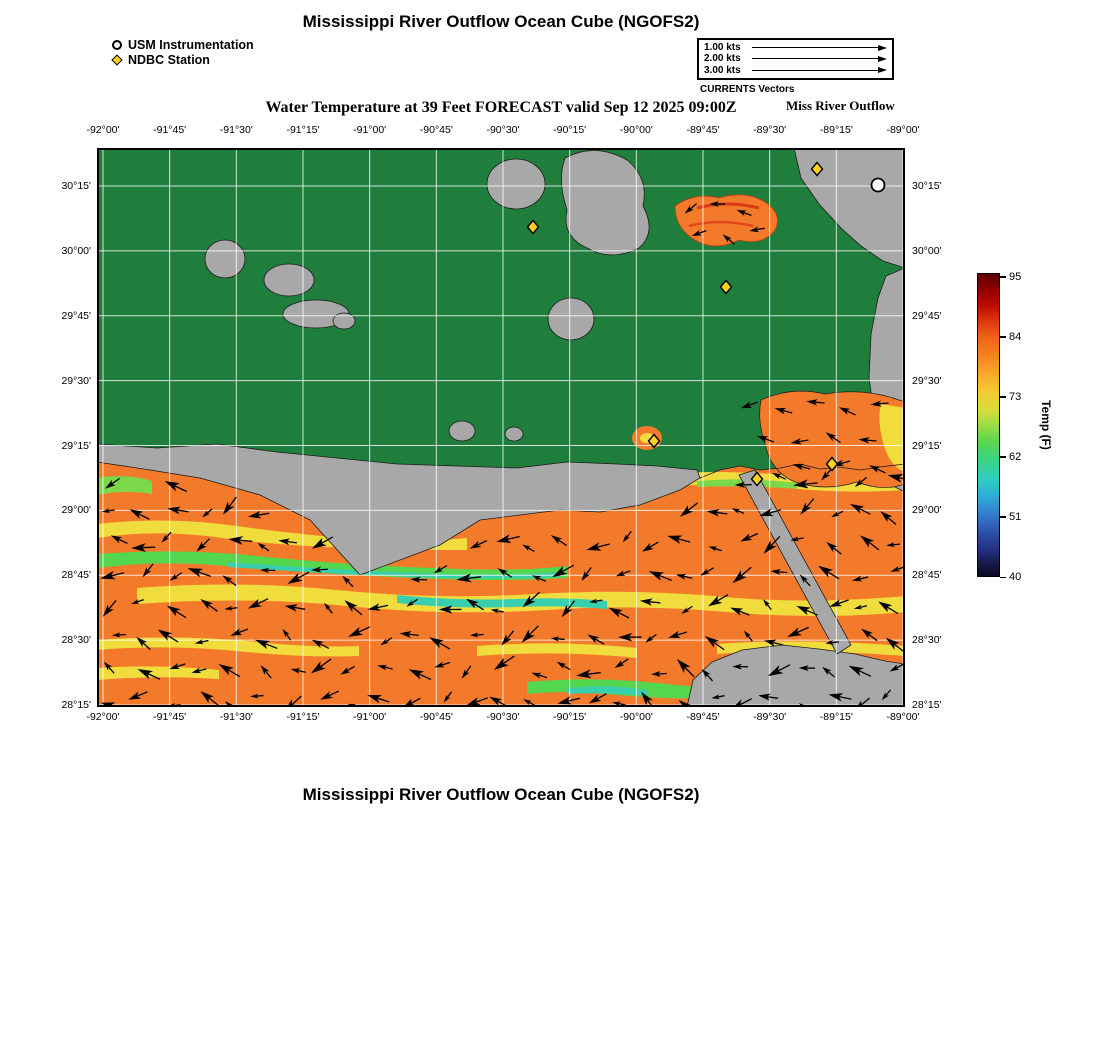 The width and height of the screenshot is (1100, 1050). Describe the element at coordinates (436, 130) in the screenshot. I see `x-axis-tick-label-top: -90°45'` at that location.